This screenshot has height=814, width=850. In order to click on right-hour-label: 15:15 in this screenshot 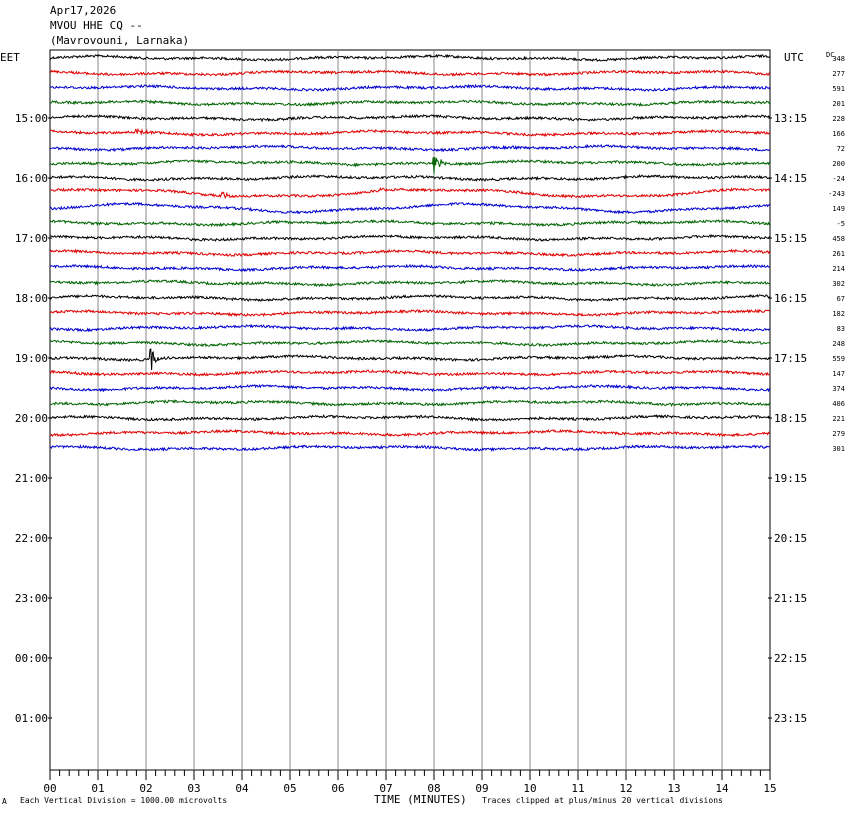, I will do `click(790, 238)`.